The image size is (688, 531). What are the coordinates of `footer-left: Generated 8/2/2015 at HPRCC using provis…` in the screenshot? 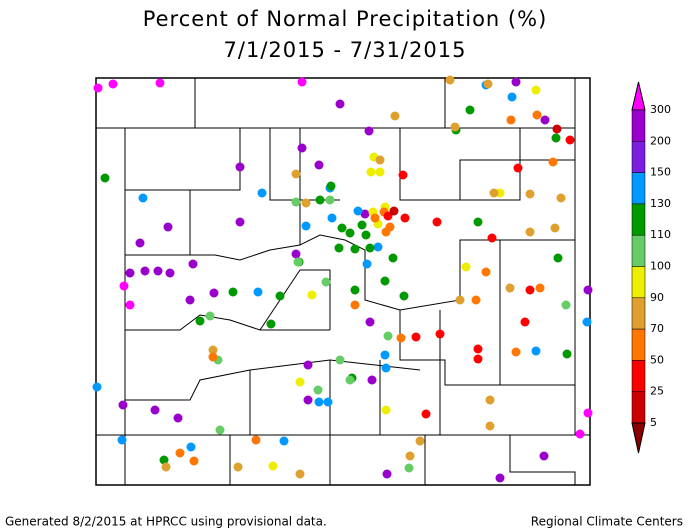 It's located at (166, 522).